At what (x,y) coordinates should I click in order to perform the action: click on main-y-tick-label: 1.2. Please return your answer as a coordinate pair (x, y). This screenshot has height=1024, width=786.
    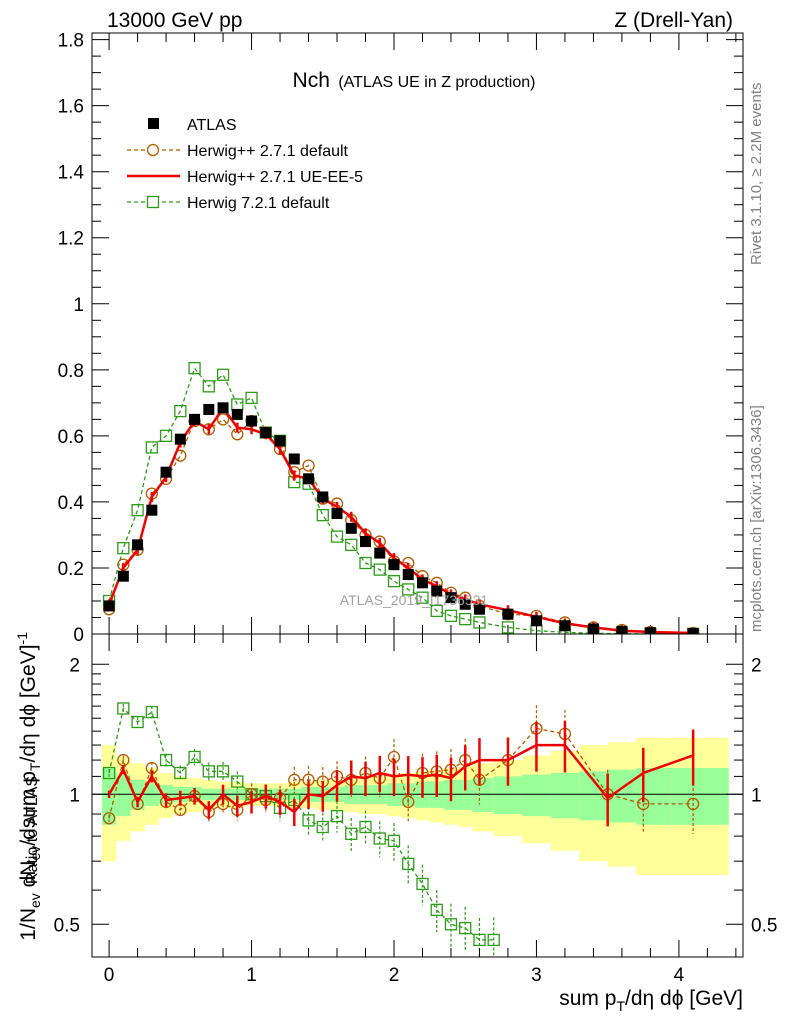
    Looking at the image, I should click on (71, 239).